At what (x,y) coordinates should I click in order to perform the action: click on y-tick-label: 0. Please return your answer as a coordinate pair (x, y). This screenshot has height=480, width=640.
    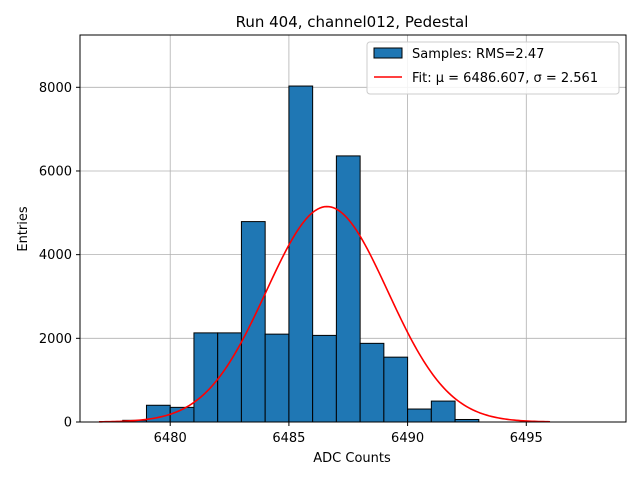
    Looking at the image, I should click on (68, 423).